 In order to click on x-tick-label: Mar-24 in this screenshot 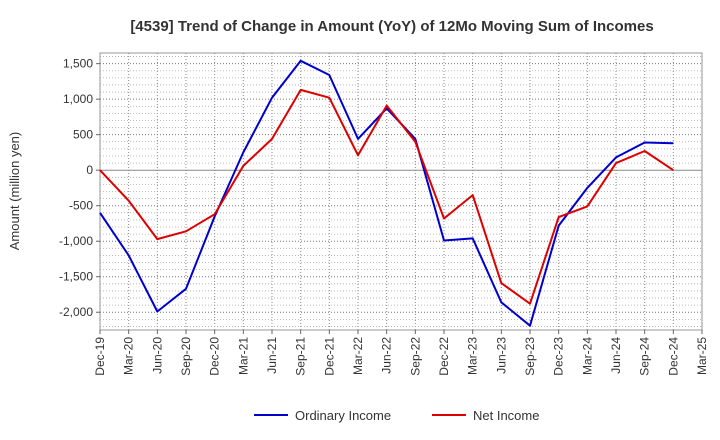, I will do `click(587, 356)`.